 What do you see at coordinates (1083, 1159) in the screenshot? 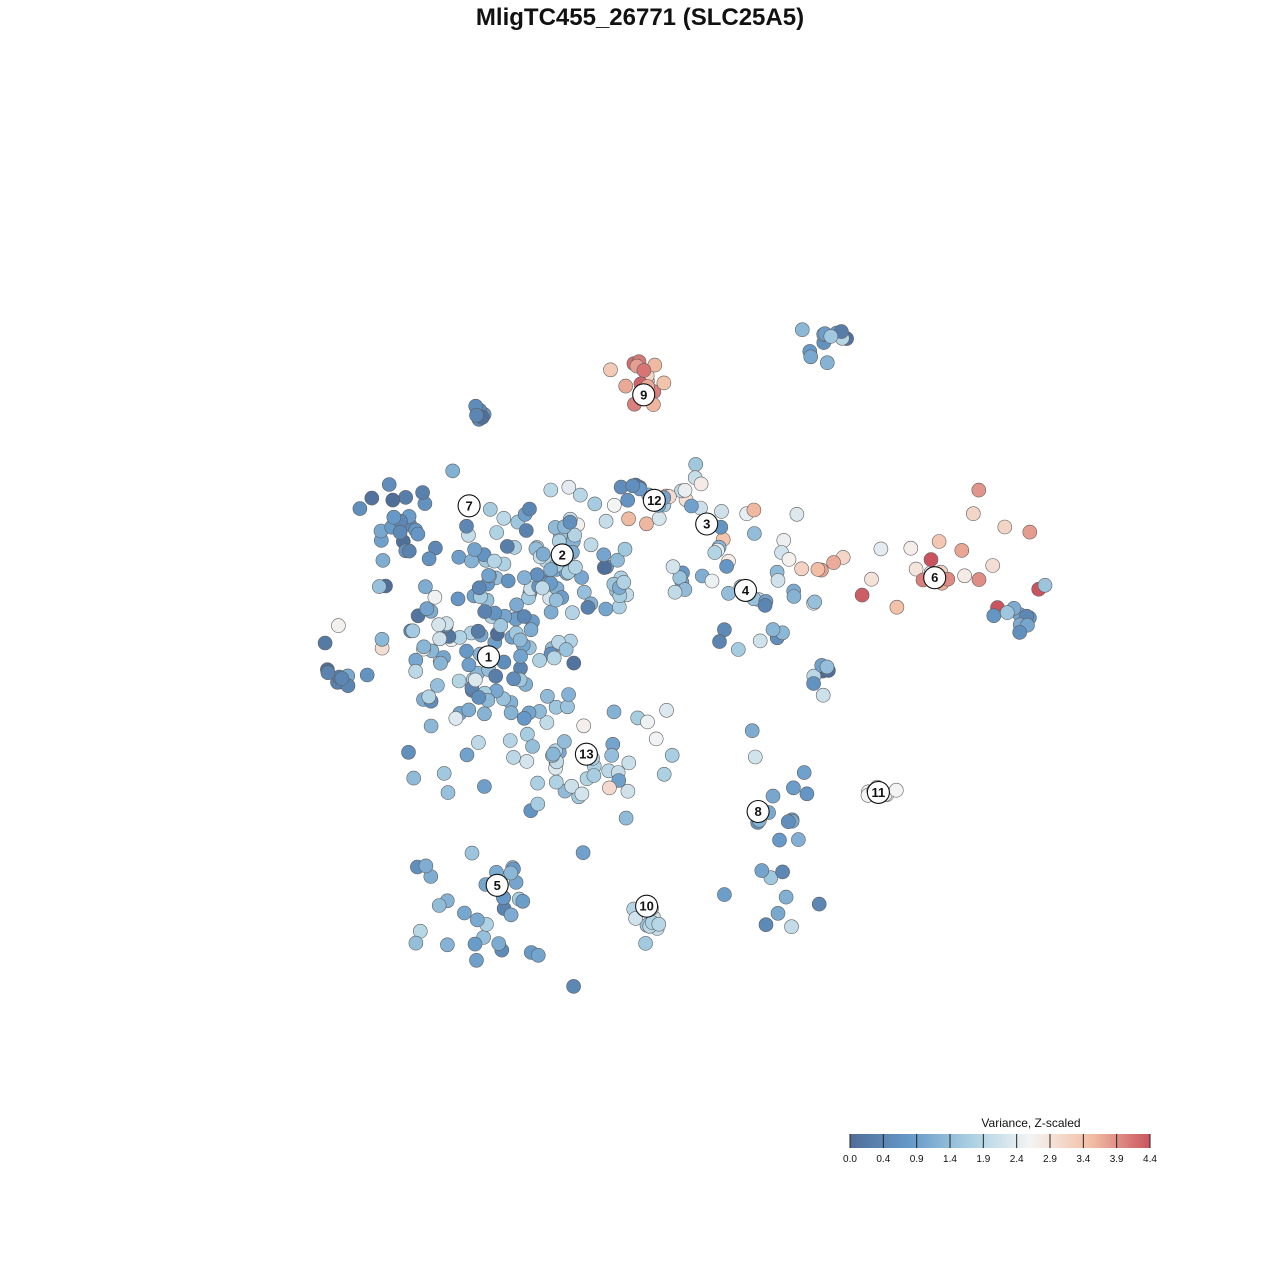
I see `legend-tick-label: 3.4` at bounding box center [1083, 1159].